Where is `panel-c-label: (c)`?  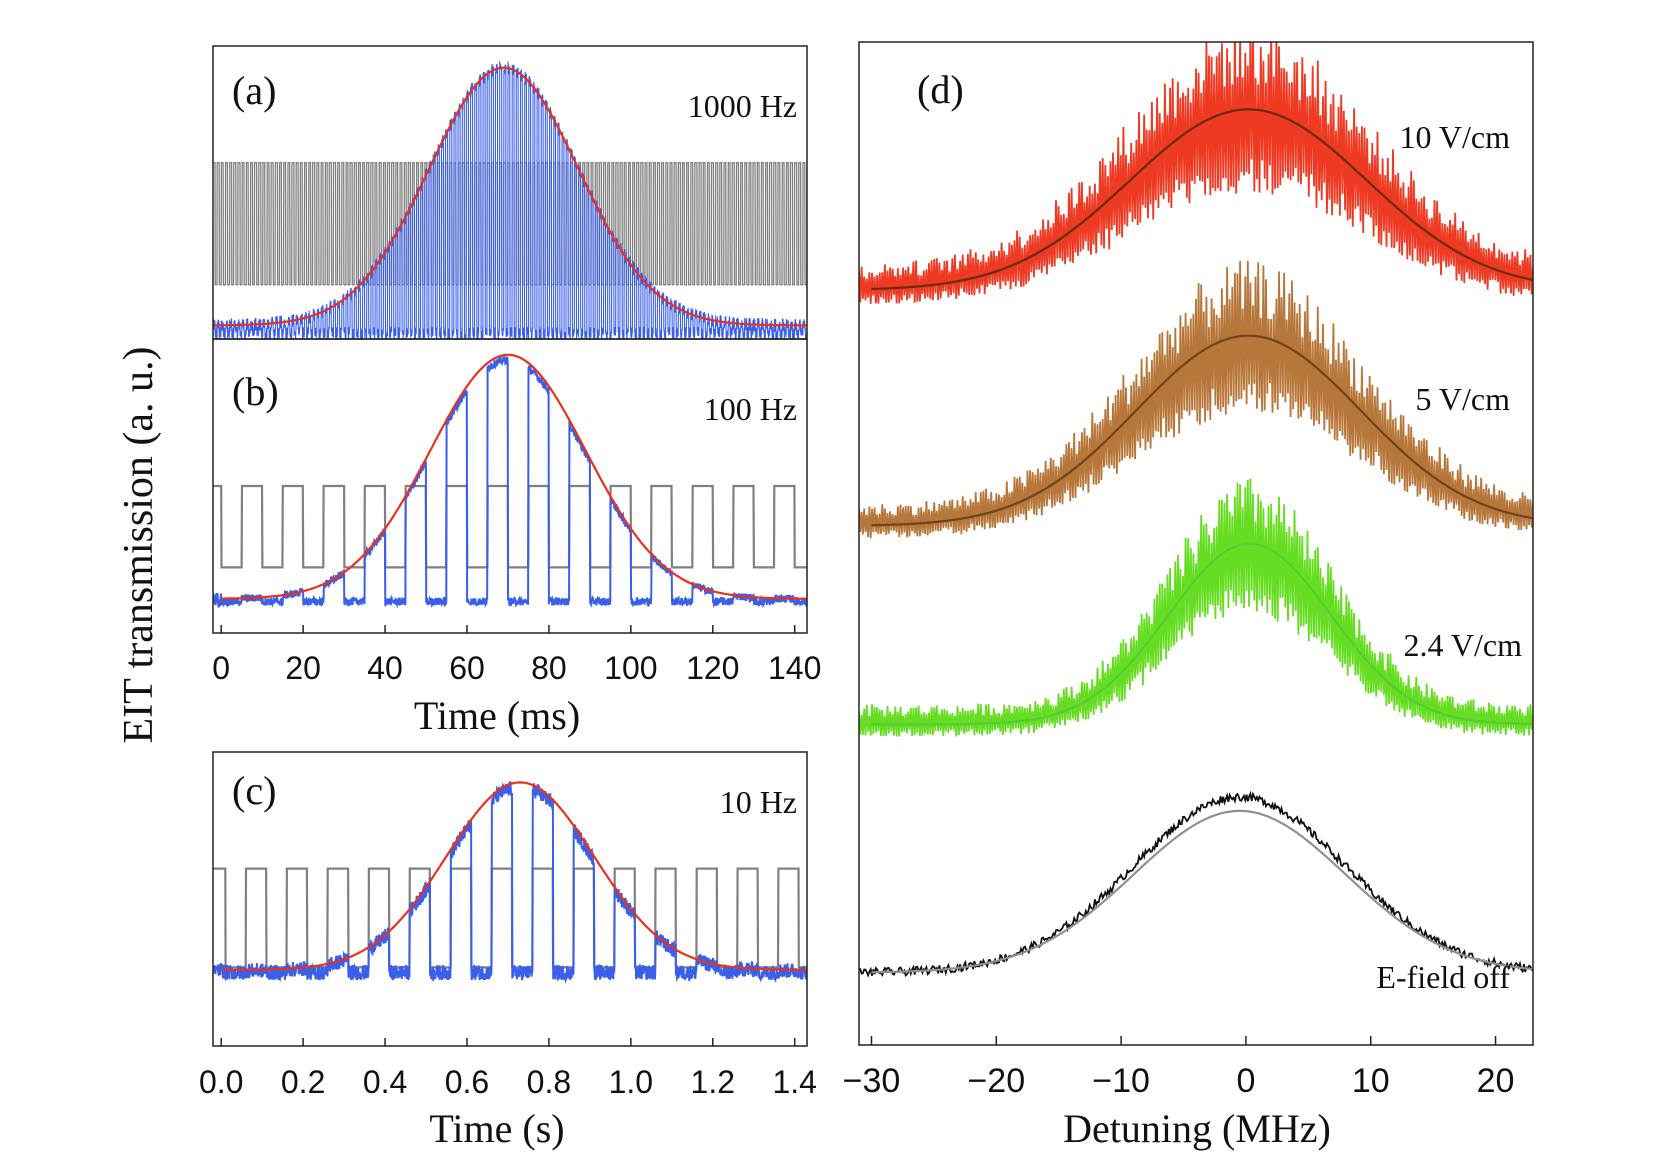 panel-c-label: (c) is located at coordinates (254, 790).